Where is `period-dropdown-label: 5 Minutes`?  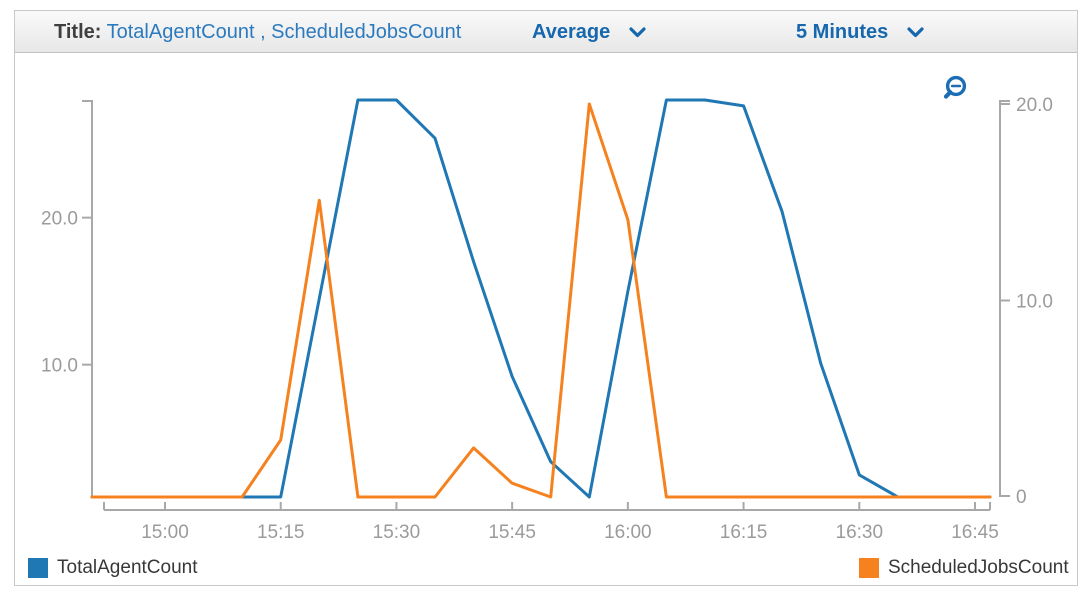
period-dropdown-label: 5 Minutes is located at coordinates (842, 31).